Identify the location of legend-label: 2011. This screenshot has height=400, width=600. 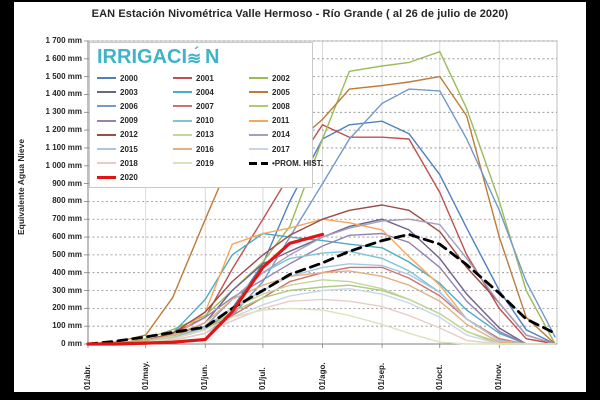
(281, 121).